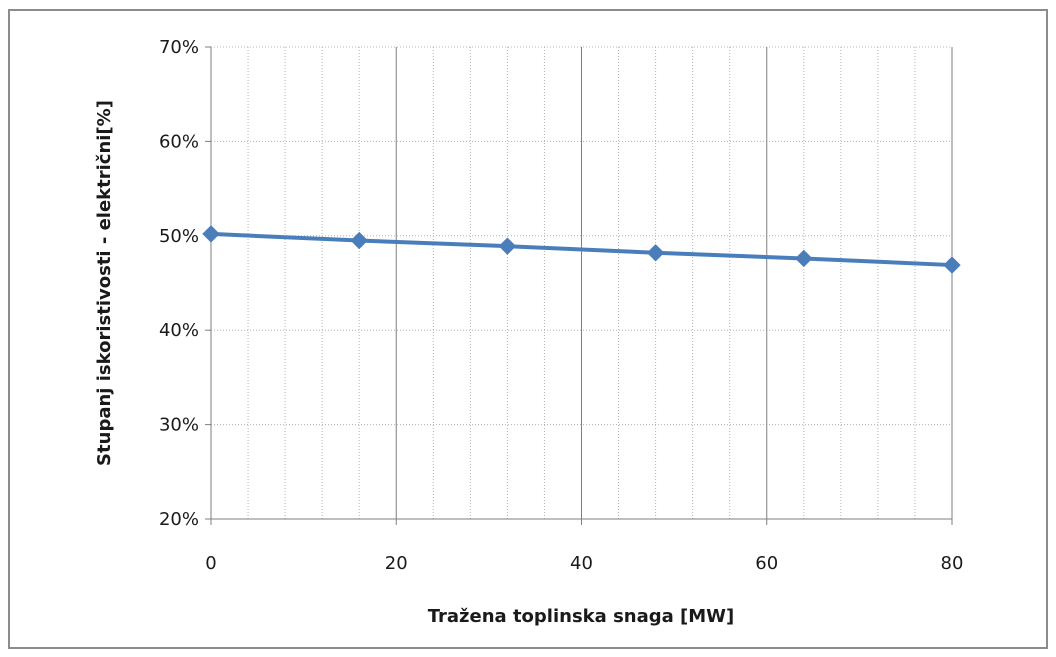 Image resolution: width=1056 pixels, height=657 pixels. Describe the element at coordinates (179, 425) in the screenshot. I see `y-tick-label: 30%` at that location.